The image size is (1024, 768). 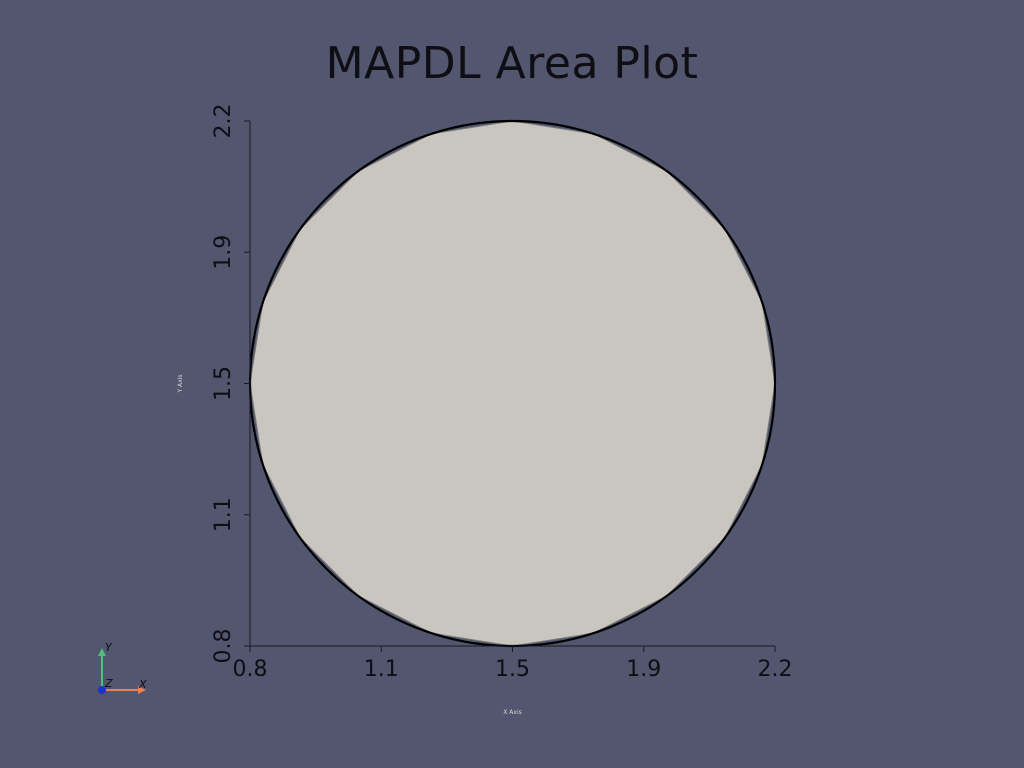 I want to click on y-tick-label: 1.1, so click(x=223, y=514).